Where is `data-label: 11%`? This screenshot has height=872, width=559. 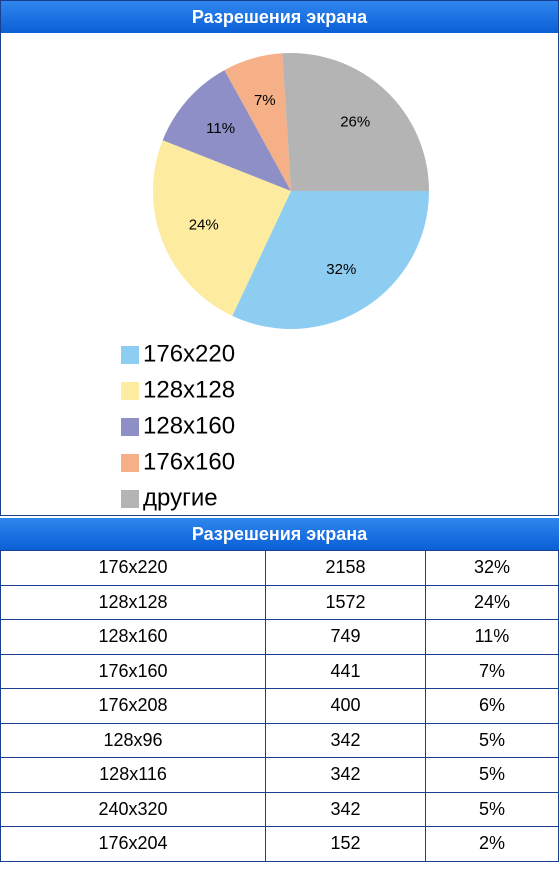
data-label: 11% is located at coordinates (220, 128).